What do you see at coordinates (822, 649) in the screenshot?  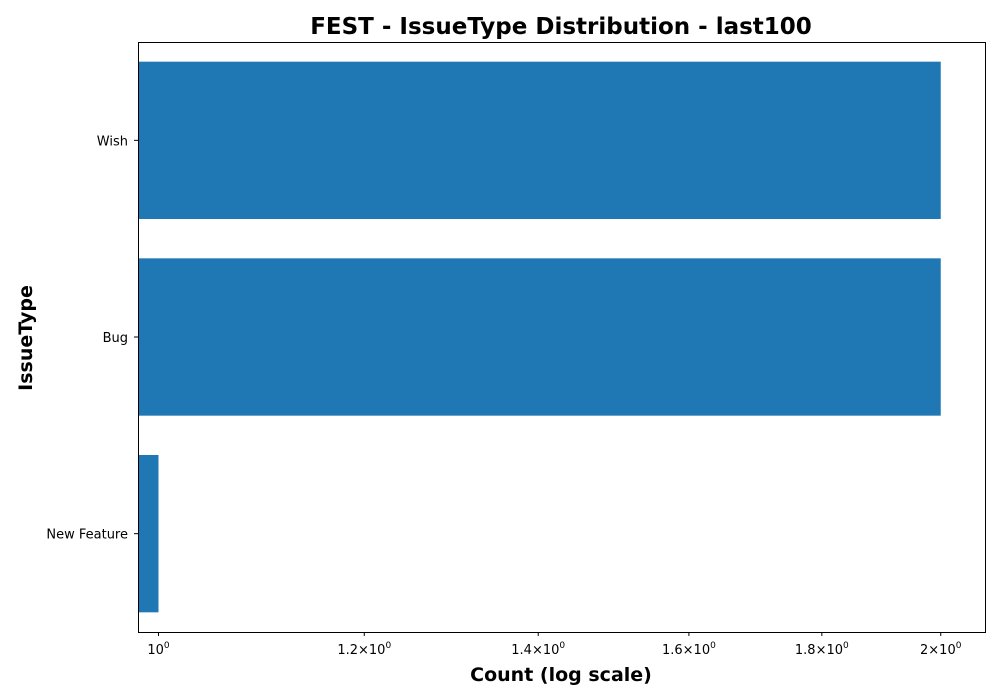 I see `x-tick-label: 1.8×100` at bounding box center [822, 649].